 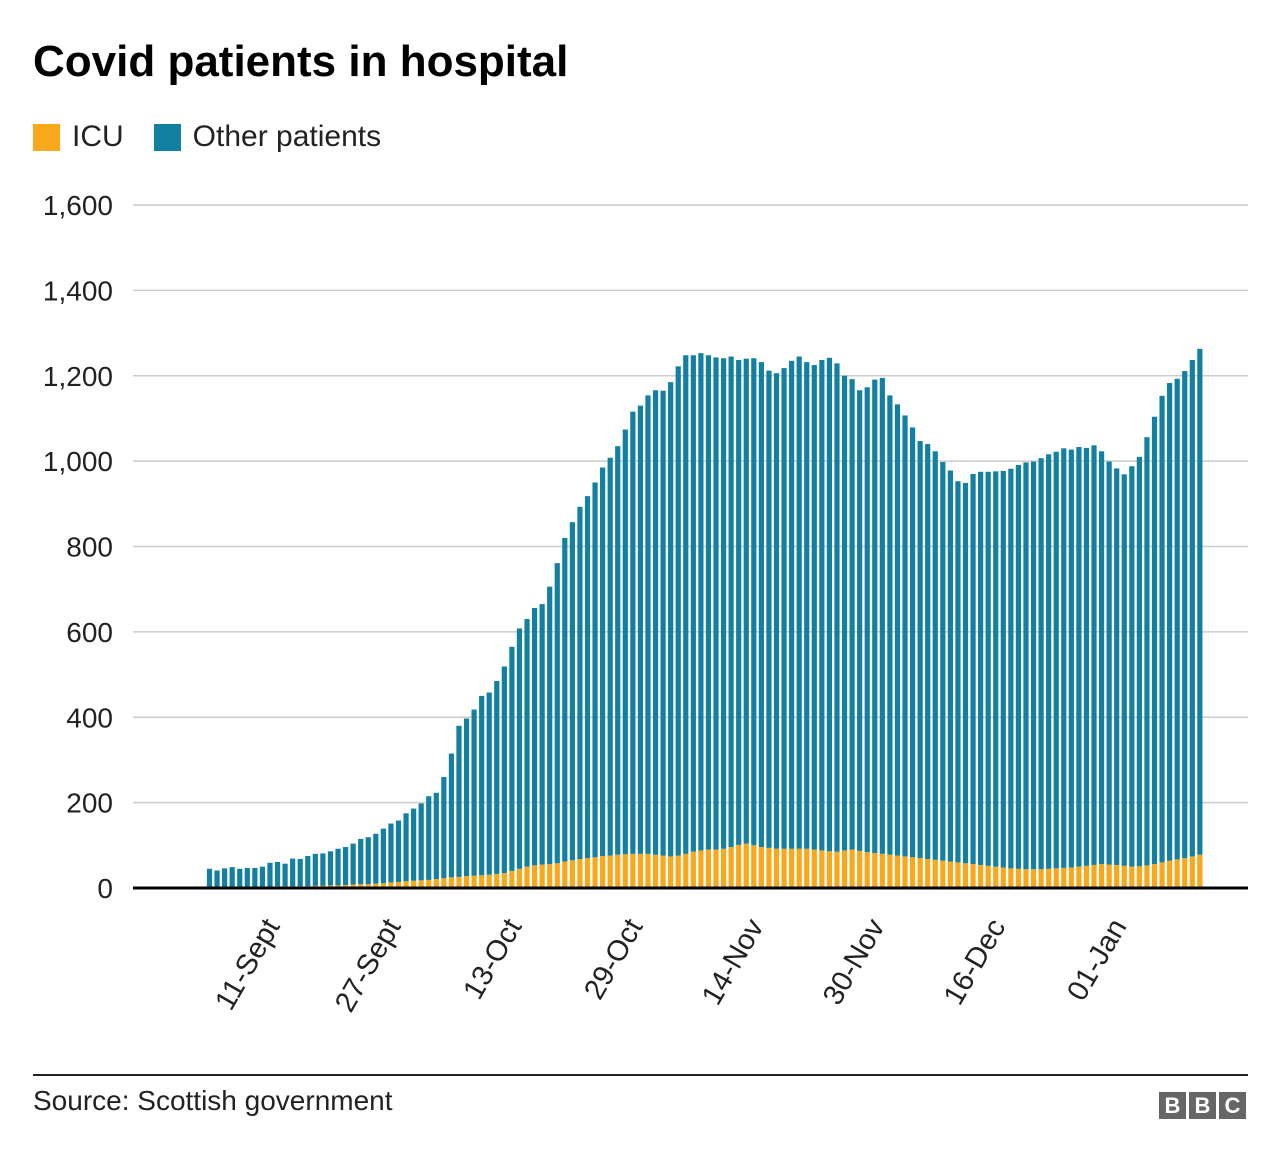 I want to click on x-tick-label: 30-Nov, so click(x=854, y=961).